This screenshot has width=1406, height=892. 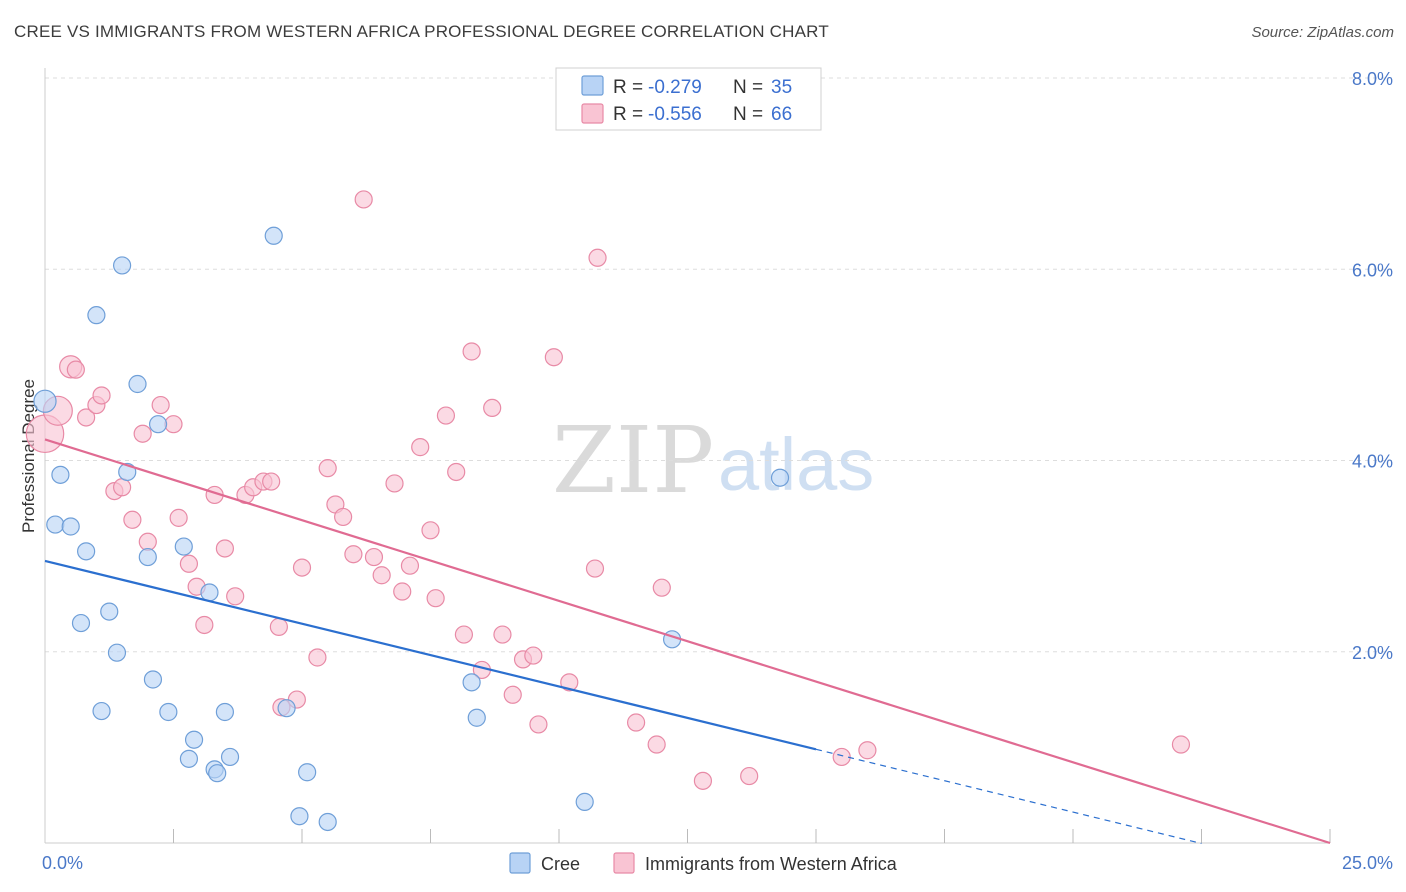 What do you see at coordinates (520, 863) in the screenshot?
I see `bottom-legend-swatch-cree` at bounding box center [520, 863].